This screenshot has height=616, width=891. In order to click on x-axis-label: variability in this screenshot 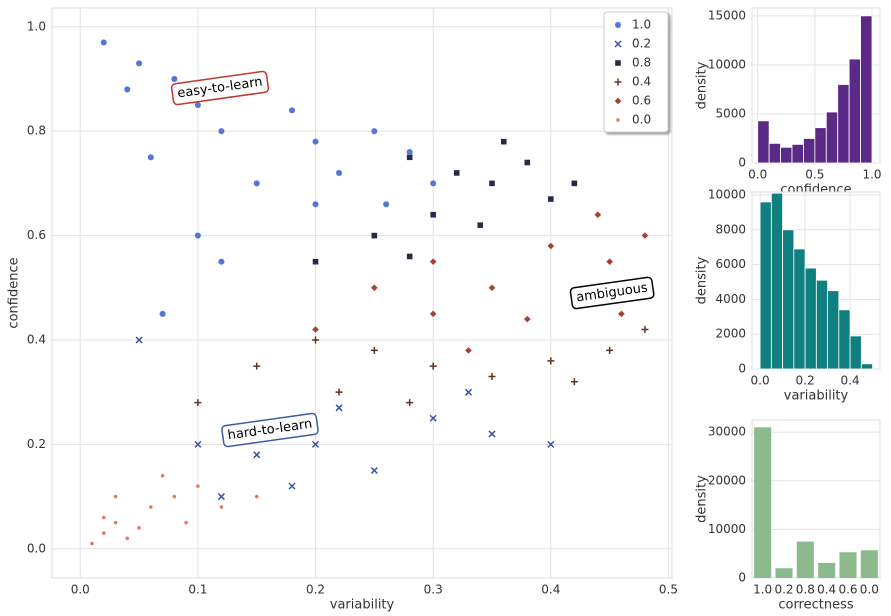, I will do `click(362, 605)`.